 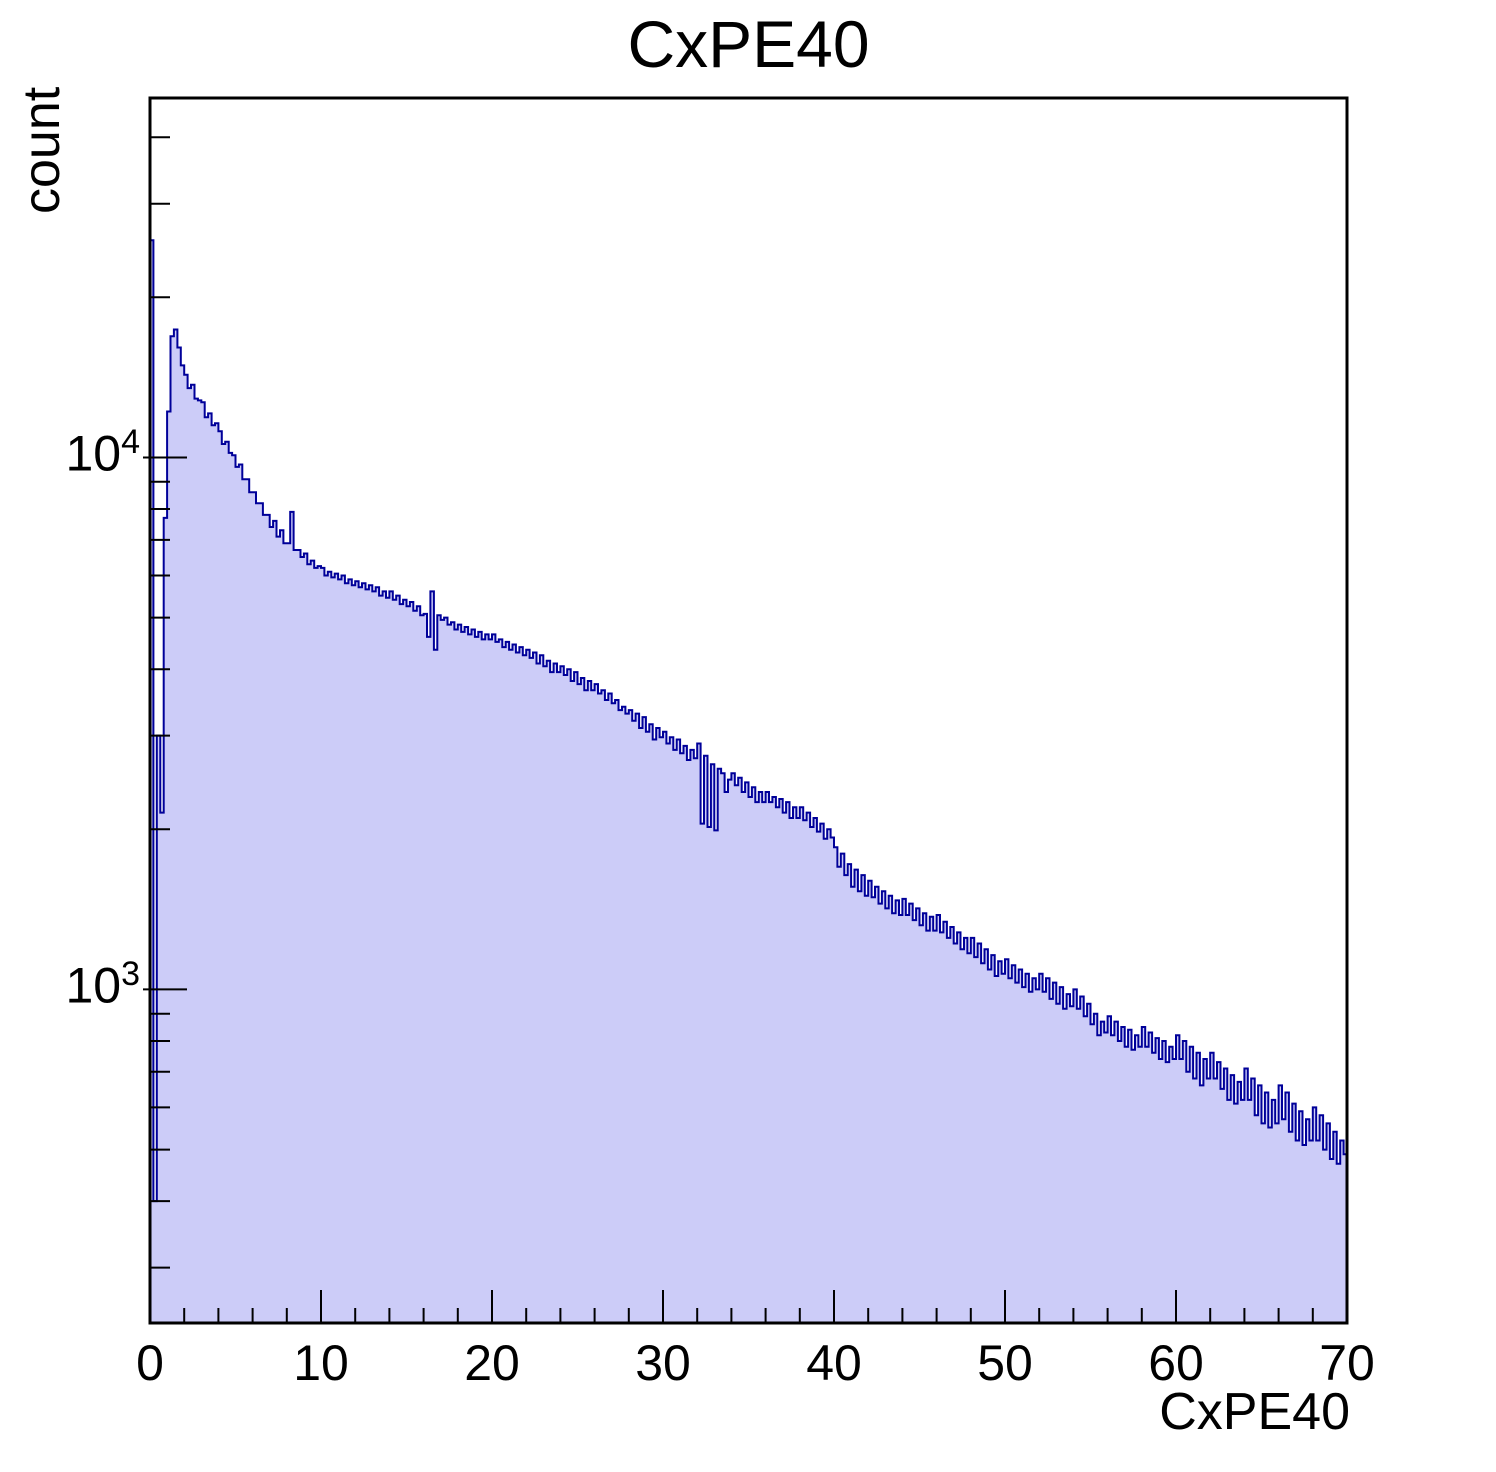 What do you see at coordinates (102, 453) in the screenshot?
I see `y-tick-label: 10⁴` at bounding box center [102, 453].